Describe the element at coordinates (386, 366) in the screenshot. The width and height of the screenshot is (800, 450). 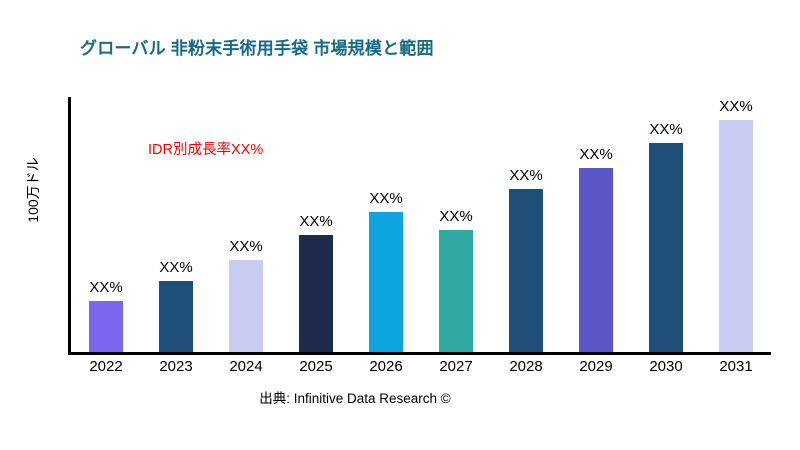
I see `x-tick-label: 2026` at that location.